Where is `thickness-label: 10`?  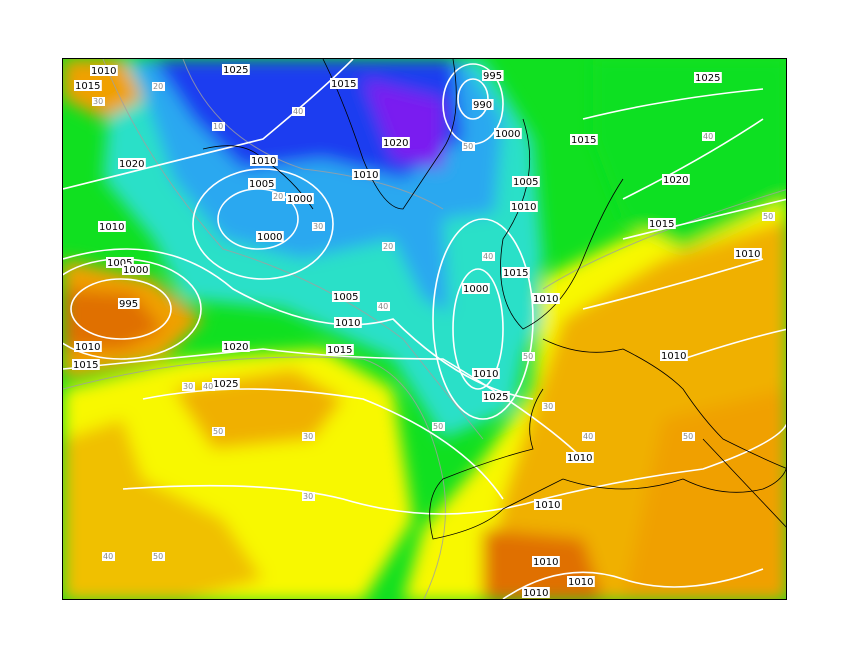
thickness-label: 10 is located at coordinates (218, 126).